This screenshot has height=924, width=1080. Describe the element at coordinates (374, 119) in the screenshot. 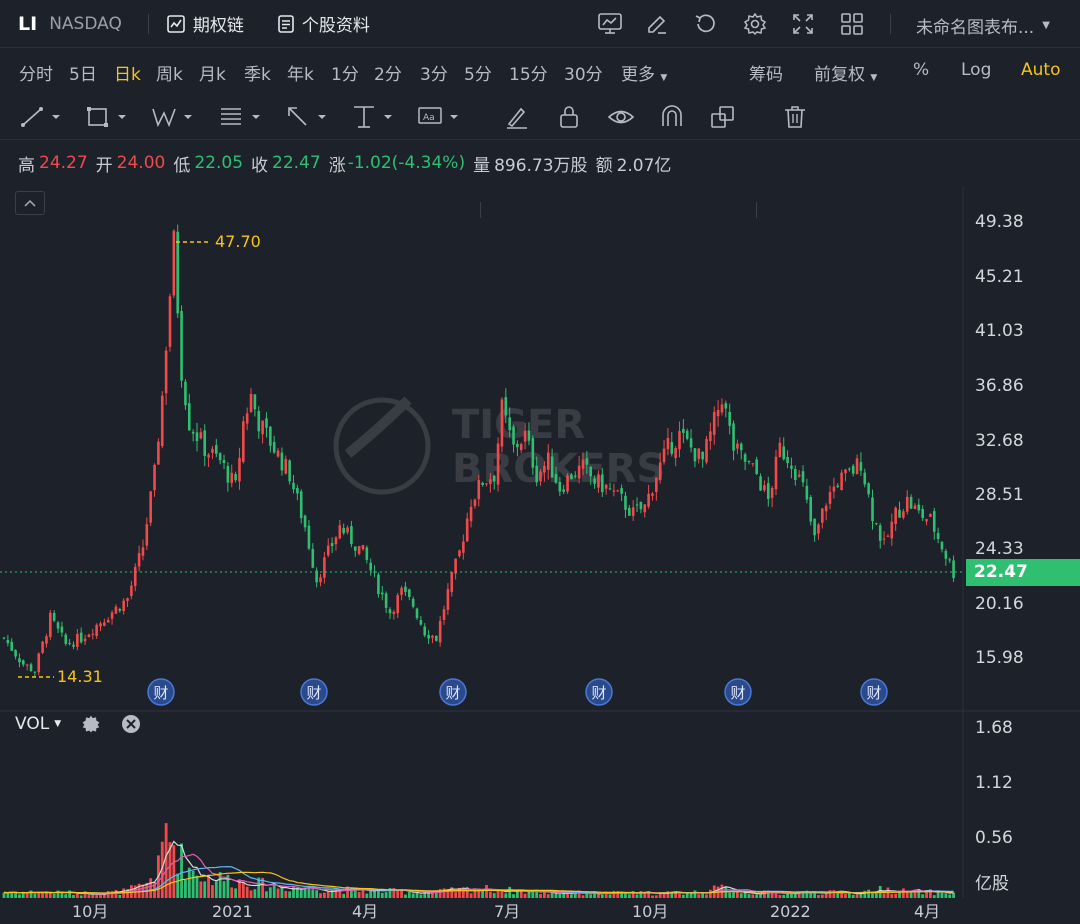

I see `measure-tool-icon` at that location.